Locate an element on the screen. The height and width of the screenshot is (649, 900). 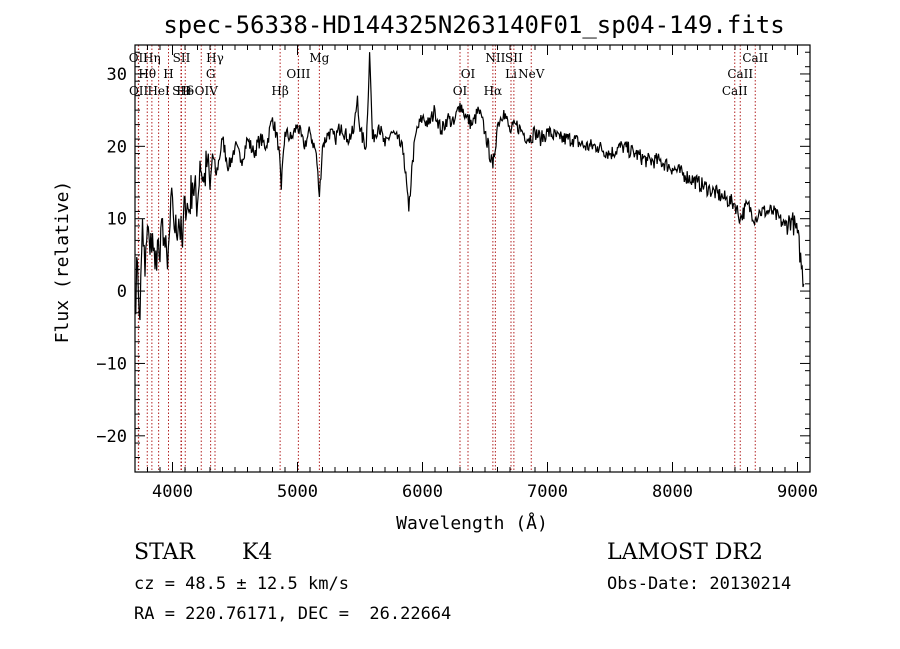
x-axis-label: Wavelength (Å) is located at coordinates (472, 523).